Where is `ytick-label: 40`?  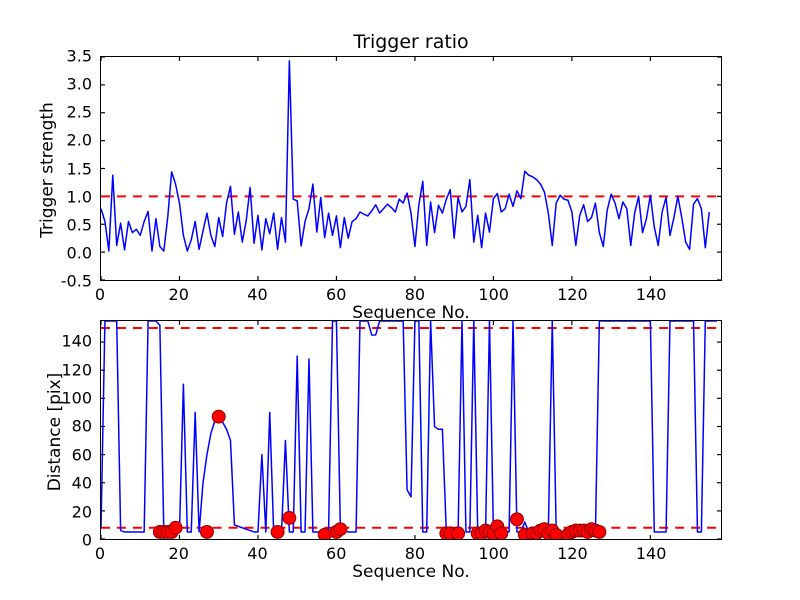
ytick-label: 40 is located at coordinates (81, 483).